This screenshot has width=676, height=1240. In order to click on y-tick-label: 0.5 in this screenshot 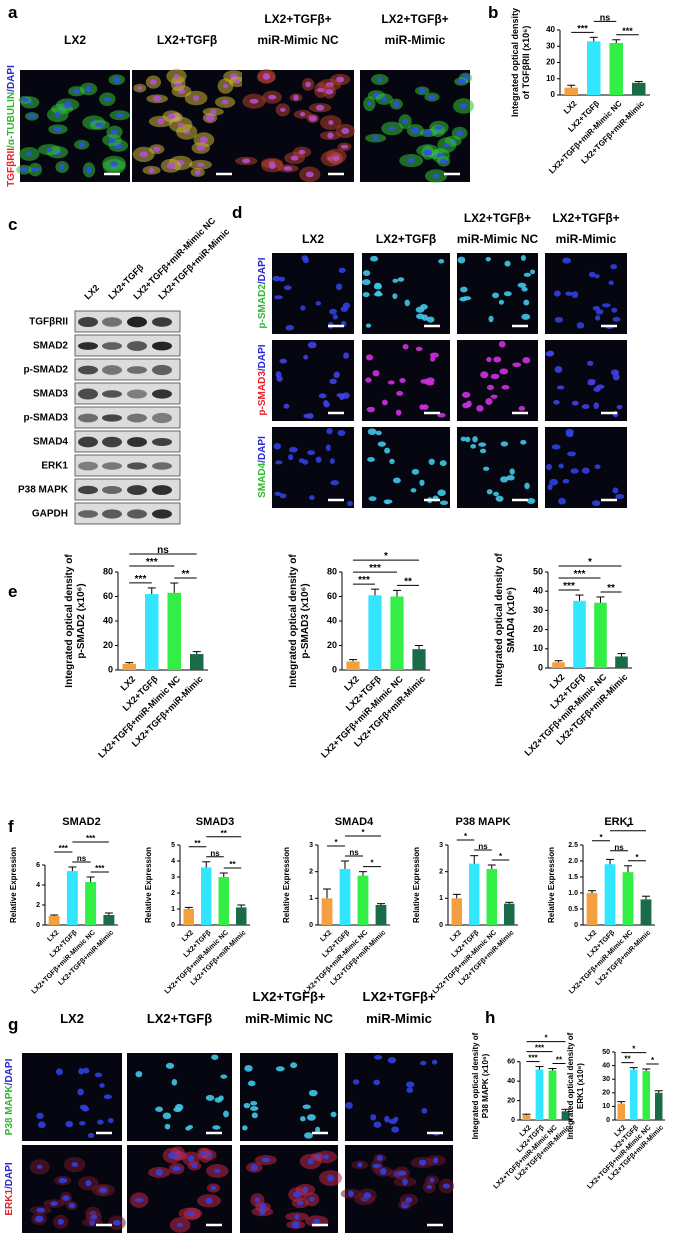, I will do `click(573, 909)`.